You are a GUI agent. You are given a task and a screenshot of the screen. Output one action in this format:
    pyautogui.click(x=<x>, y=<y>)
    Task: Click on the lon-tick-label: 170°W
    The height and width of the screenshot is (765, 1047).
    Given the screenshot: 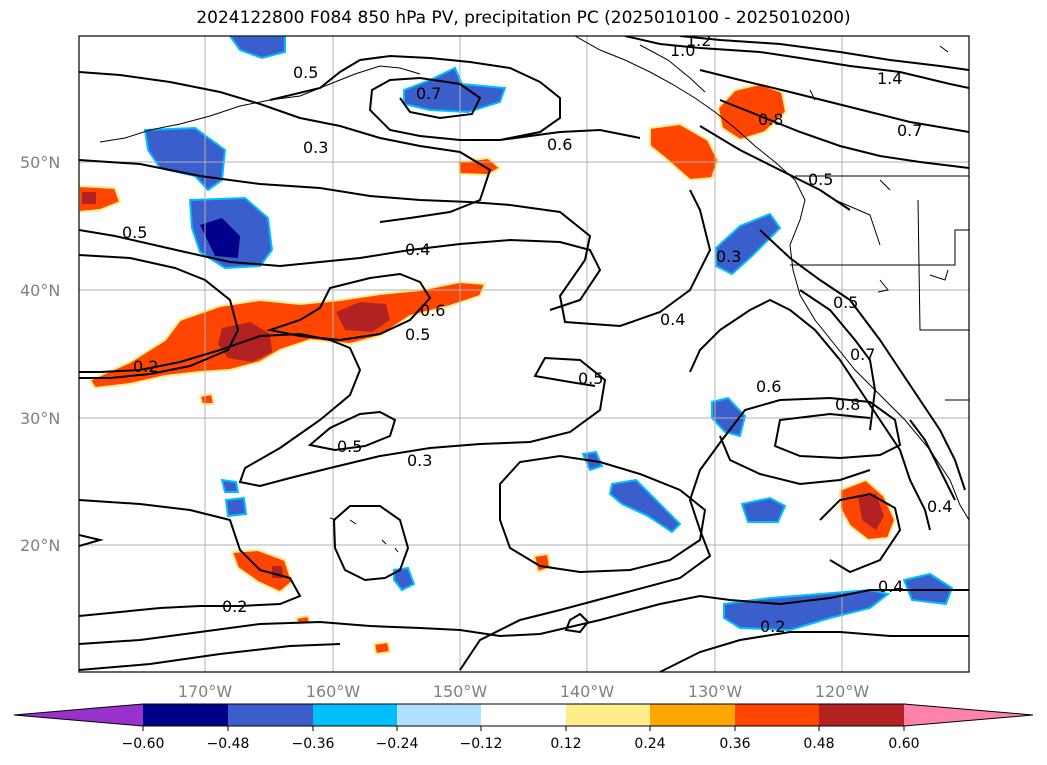 What is the action you would take?
    pyautogui.click(x=205, y=691)
    